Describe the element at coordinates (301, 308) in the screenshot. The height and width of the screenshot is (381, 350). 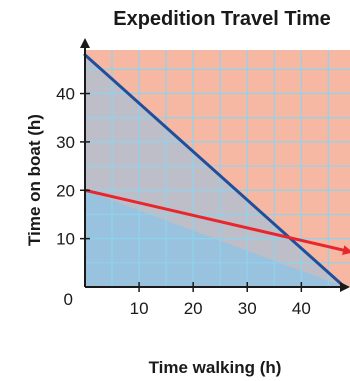
I see `x-tick-label: 40` at that location.